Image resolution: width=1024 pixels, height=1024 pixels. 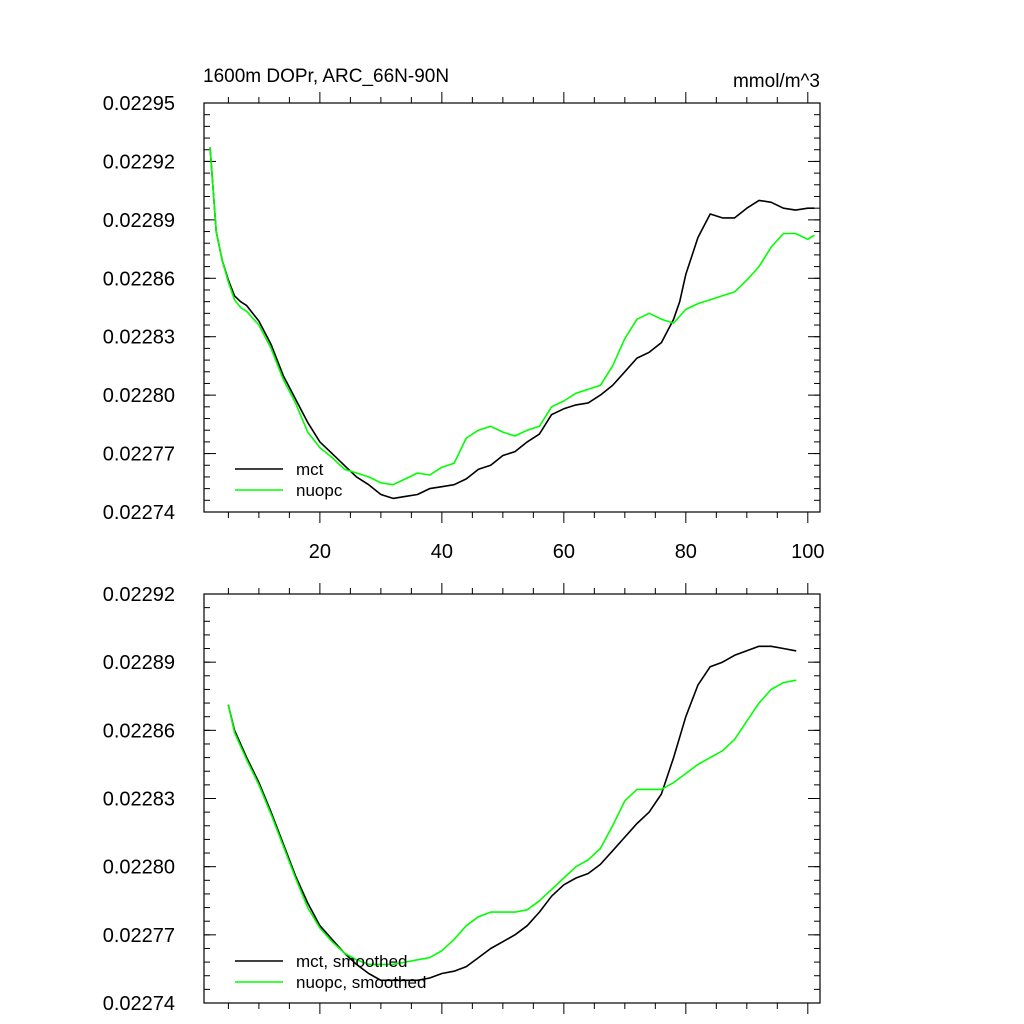 I want to click on bottom-panel-legend: mct, smoothed nuopc, smoothed, so click(x=330, y=972).